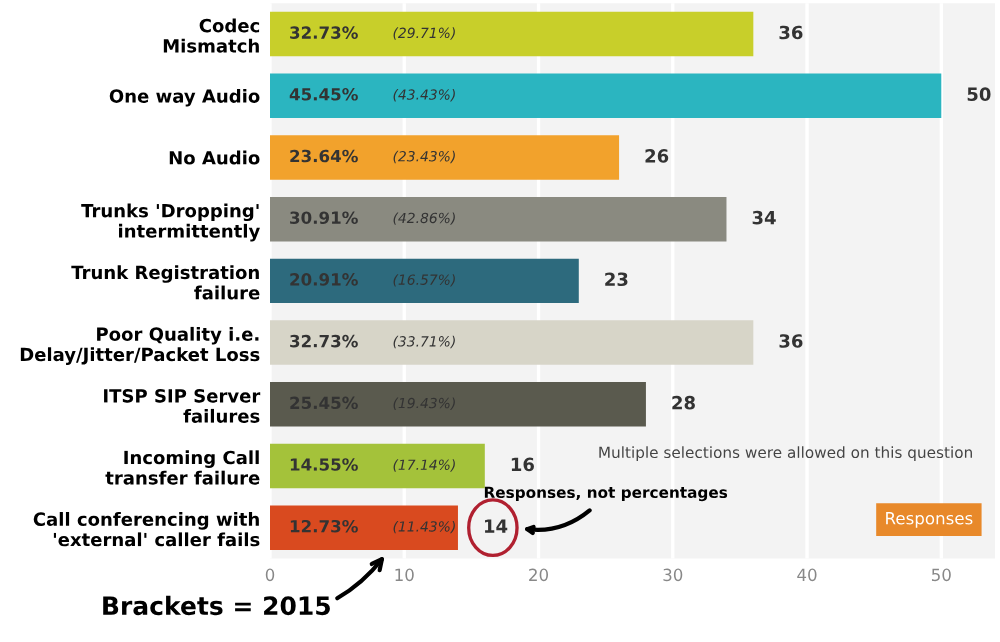 Image resolution: width=1000 pixels, height=642 pixels. I want to click on y-tick-label: Codec Mismatch, so click(211, 35).